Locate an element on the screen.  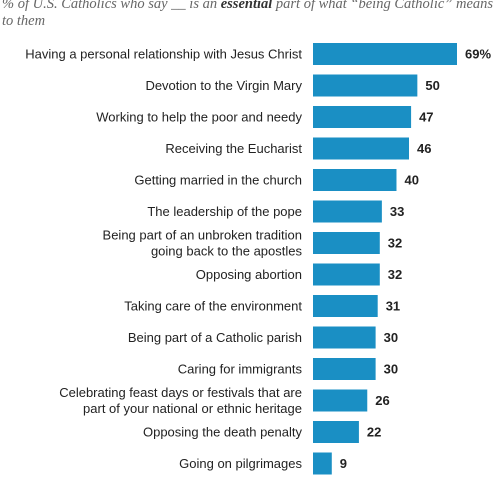
value-label-3: 46 is located at coordinates (424, 148).